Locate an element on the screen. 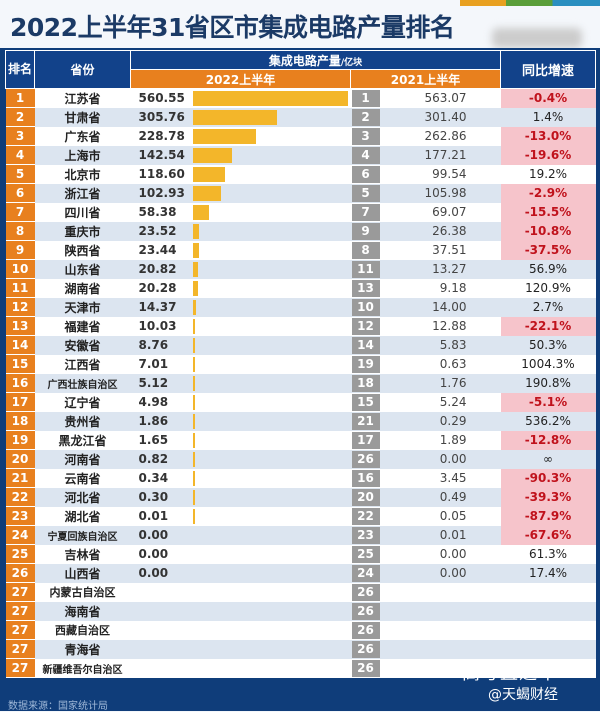 The image size is (600, 712). rank-2021: 6 is located at coordinates (365, 174).